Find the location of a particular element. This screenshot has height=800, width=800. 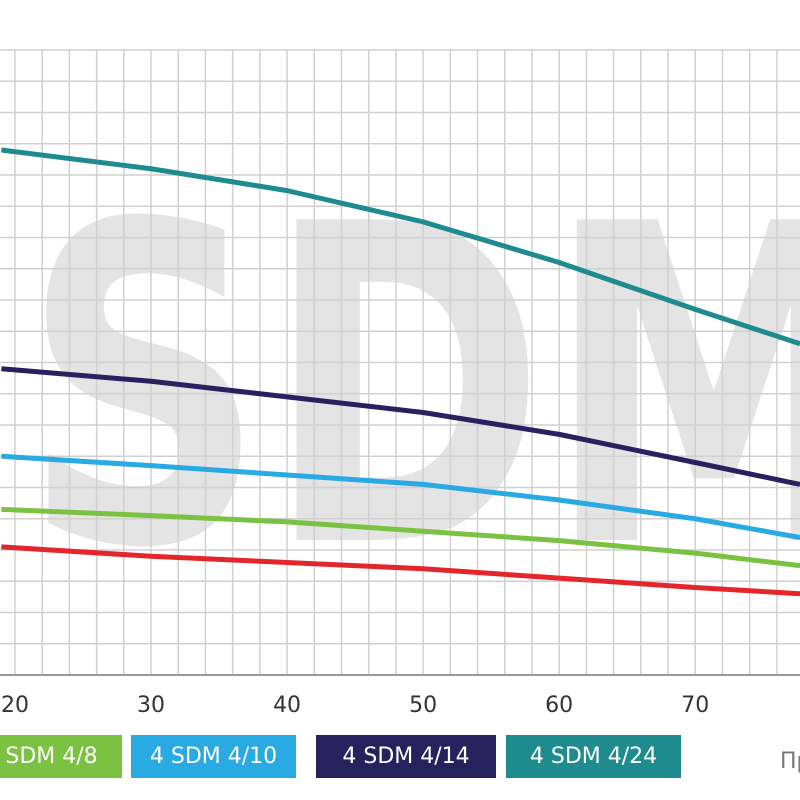

x-tick-label: 40 is located at coordinates (287, 705).